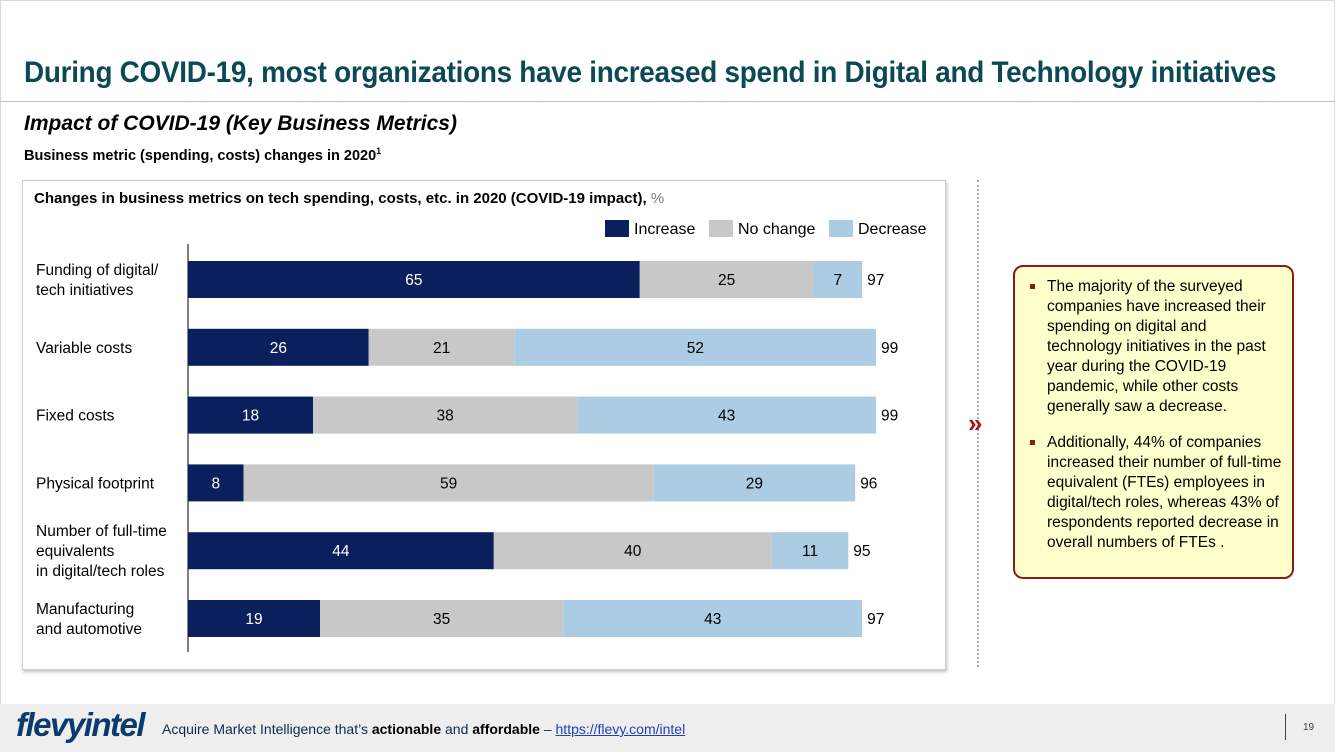 The height and width of the screenshot is (752, 1335). What do you see at coordinates (114, 724) in the screenshot?
I see `logo-part-intel: intel` at bounding box center [114, 724].